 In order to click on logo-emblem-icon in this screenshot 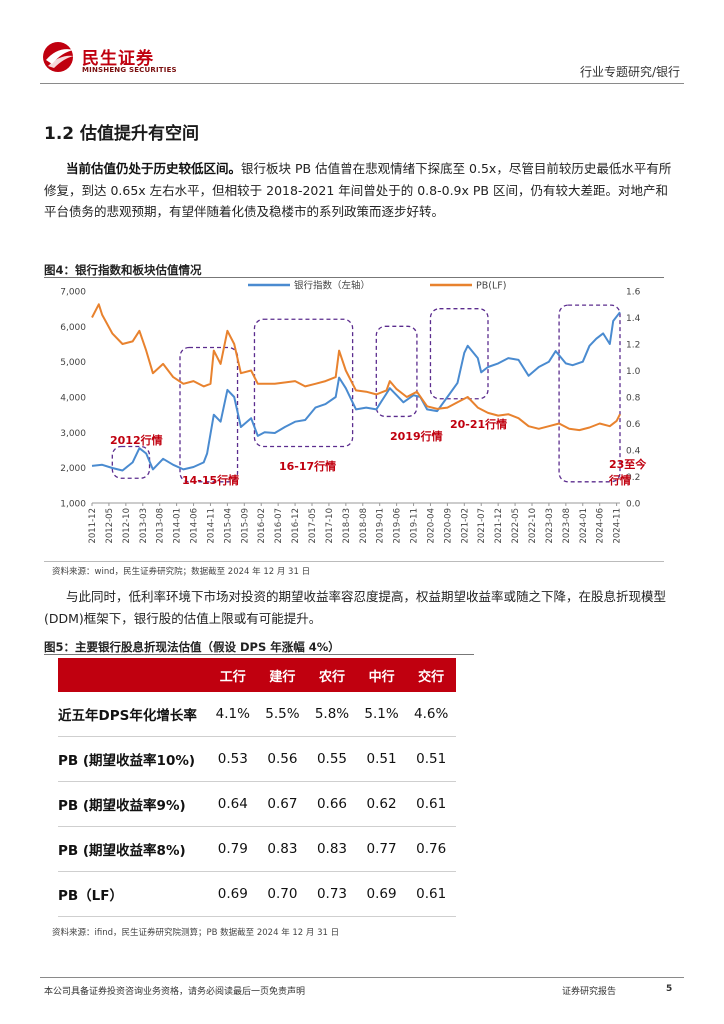, I will do `click(58, 57)`.